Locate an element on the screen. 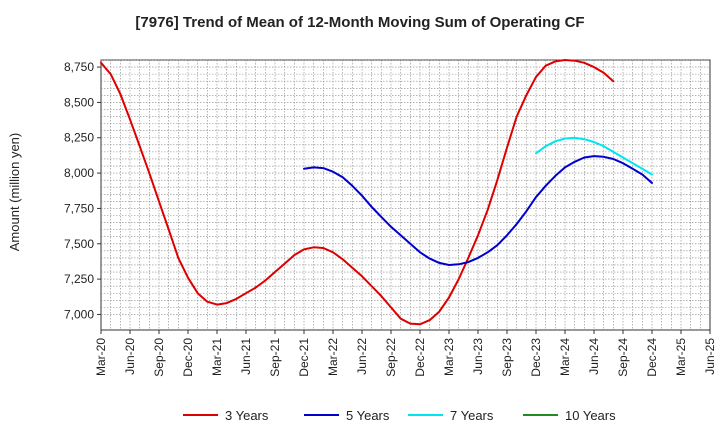  x-tick-label: Mar-20 is located at coordinates (101, 357).